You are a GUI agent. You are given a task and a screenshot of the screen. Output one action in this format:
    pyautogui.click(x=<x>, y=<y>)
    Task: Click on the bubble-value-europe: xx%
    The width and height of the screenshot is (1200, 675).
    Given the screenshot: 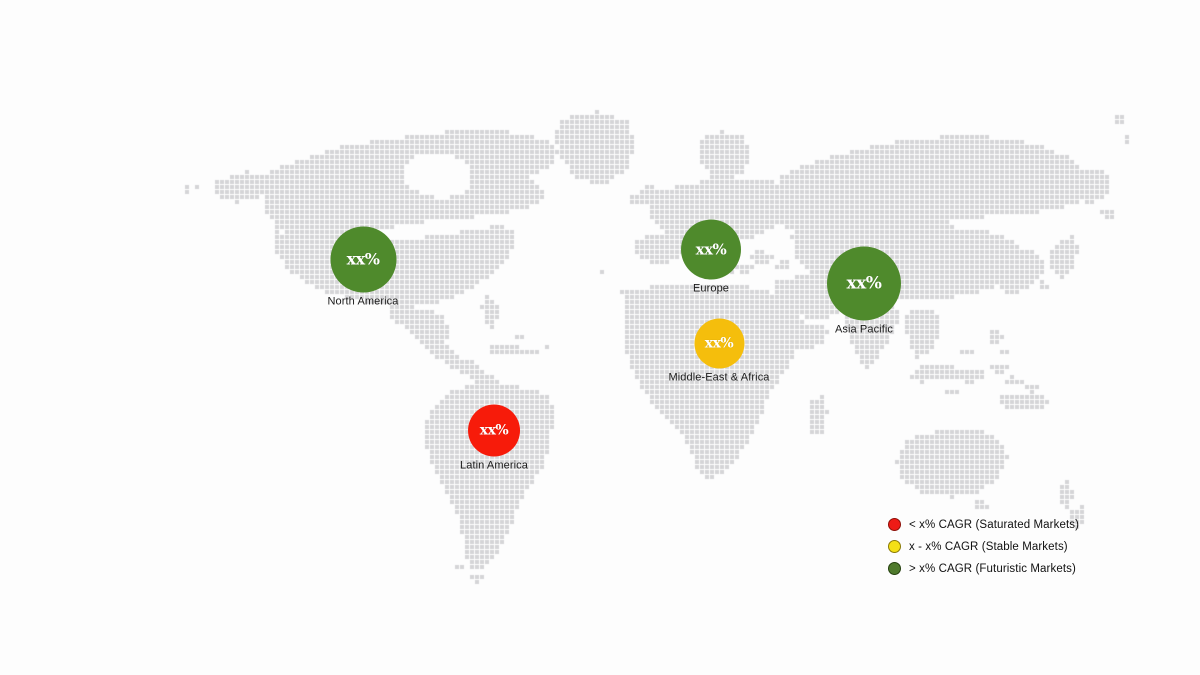 What is the action you would take?
    pyautogui.click(x=711, y=249)
    